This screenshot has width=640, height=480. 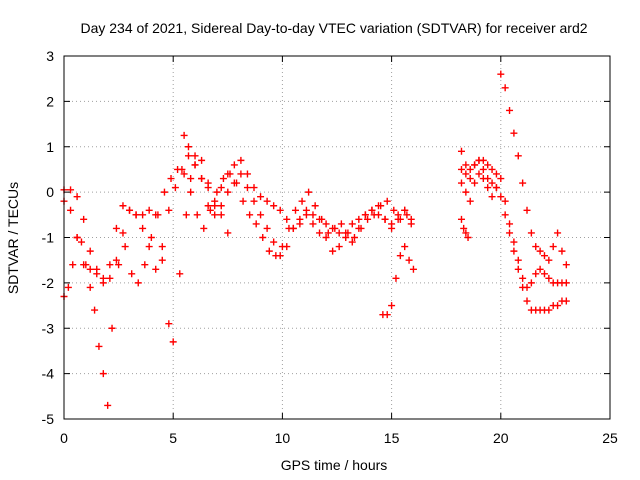 What do you see at coordinates (334, 465) in the screenshot?
I see `x-axis-label: GPS time / hours` at bounding box center [334, 465].